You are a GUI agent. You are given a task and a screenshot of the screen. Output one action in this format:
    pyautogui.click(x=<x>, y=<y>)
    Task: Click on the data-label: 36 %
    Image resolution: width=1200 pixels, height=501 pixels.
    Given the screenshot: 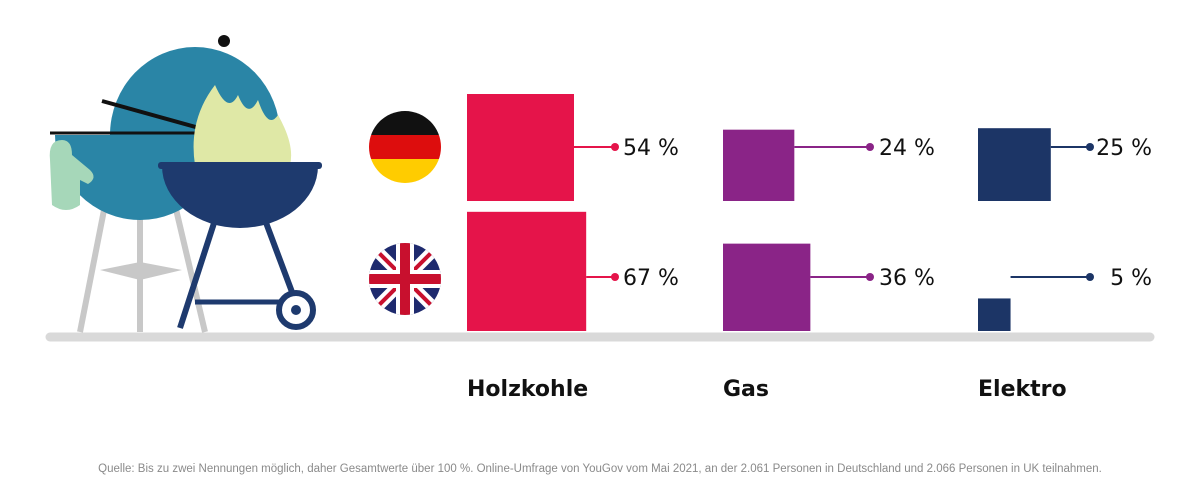 What is the action you would take?
    pyautogui.click(x=907, y=278)
    